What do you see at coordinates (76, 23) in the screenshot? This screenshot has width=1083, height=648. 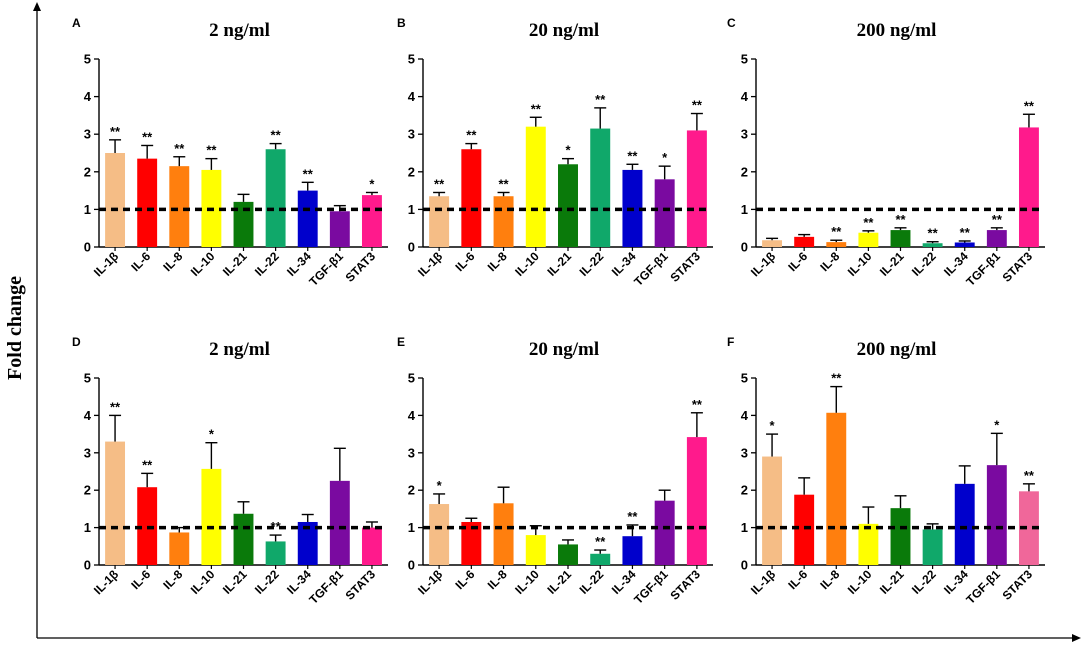 I see `panel-letter: A` at bounding box center [76, 23].